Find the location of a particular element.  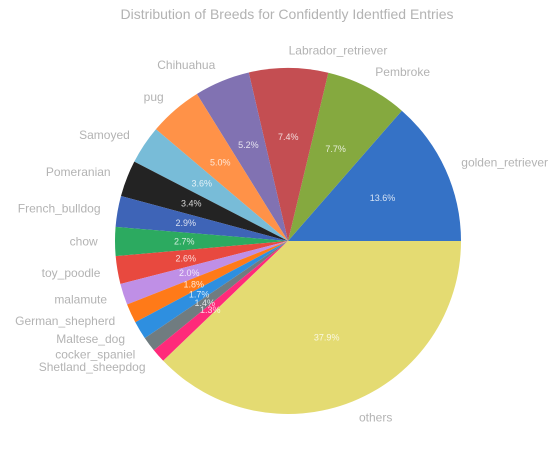

pie-slice-golden-retriever is located at coordinates (374, 176).